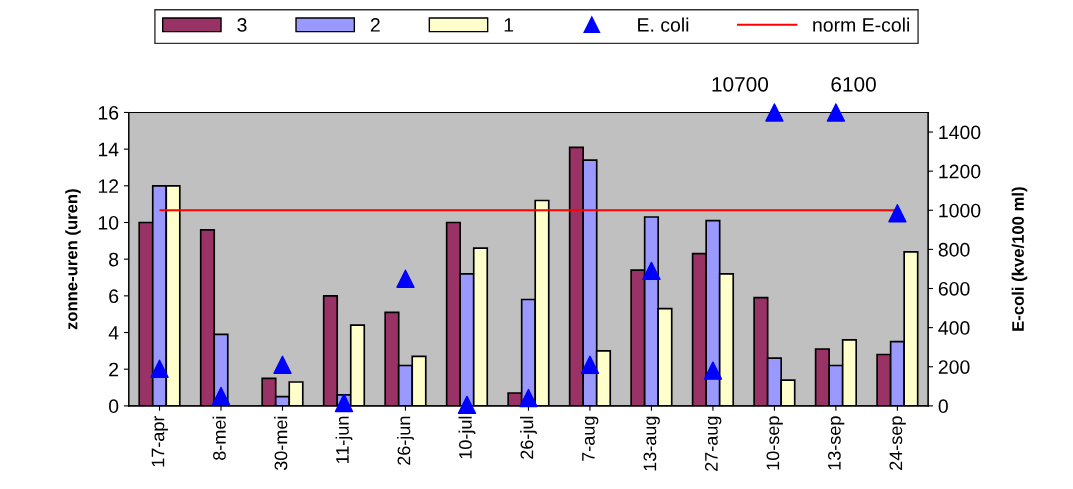  Describe the element at coordinates (114, 296) in the screenshot. I see `y-tick-label: 6` at that location.